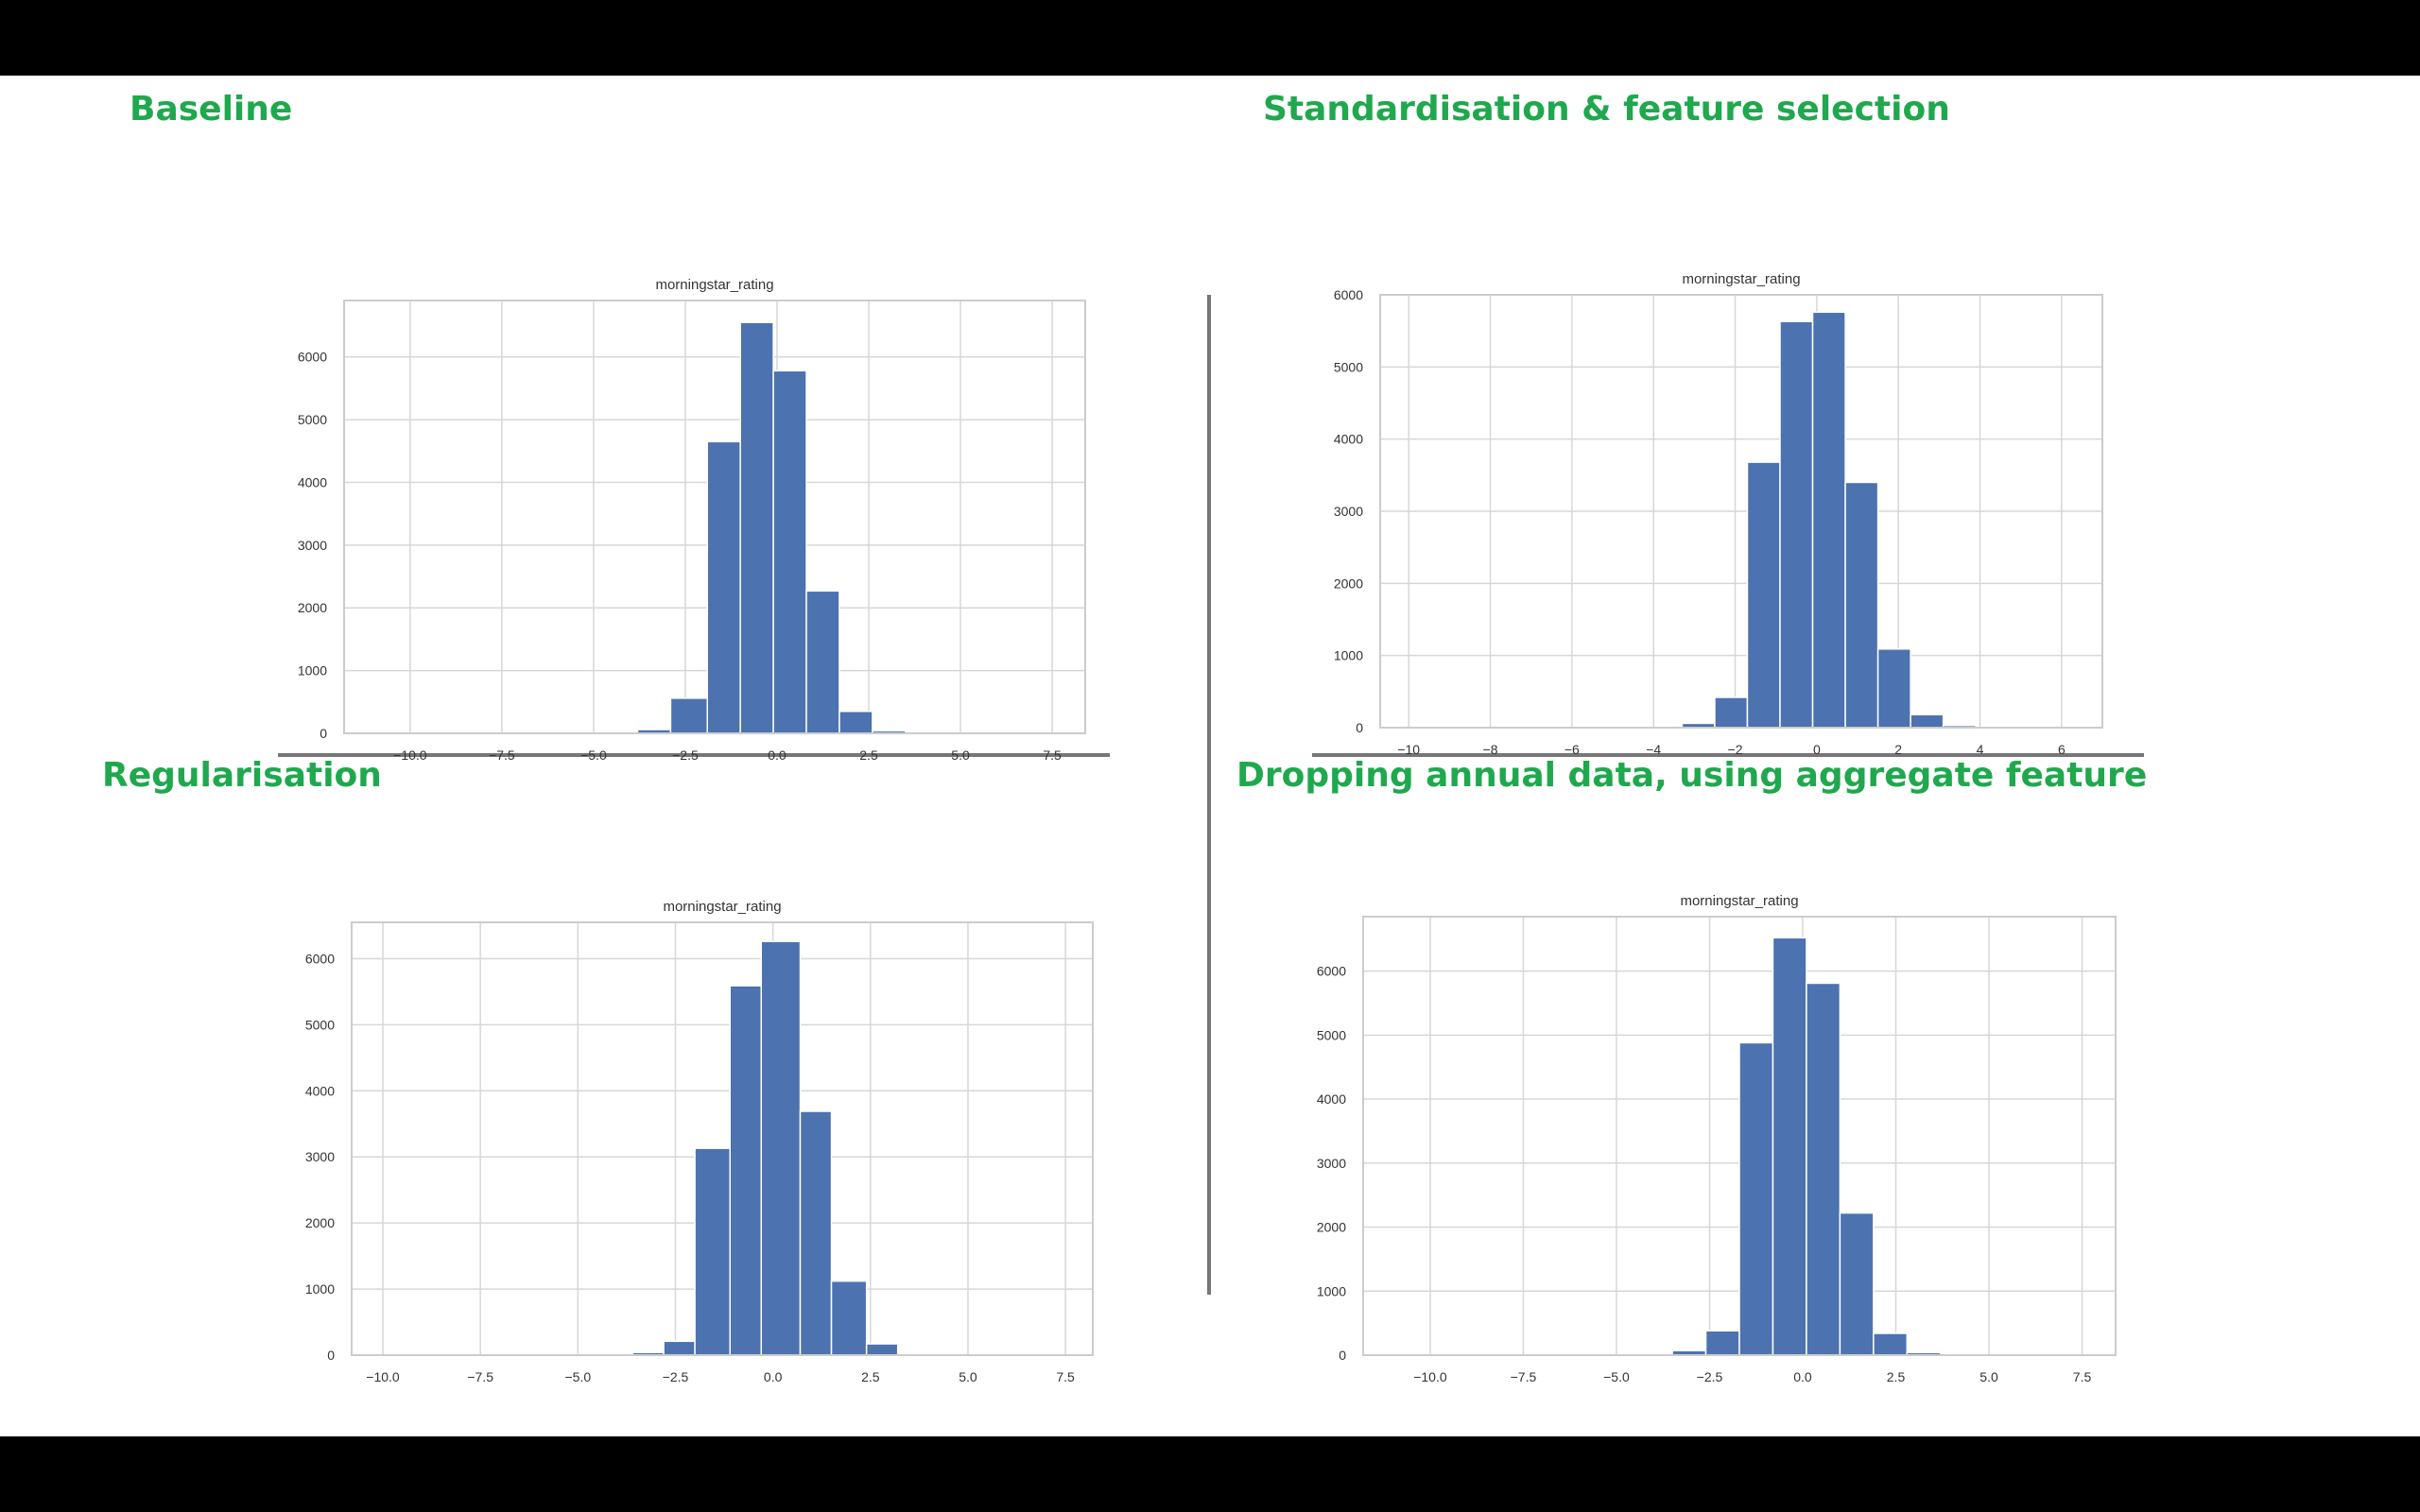  Describe the element at coordinates (211, 109) in the screenshot. I see `heading-baseline: Baseline` at that location.